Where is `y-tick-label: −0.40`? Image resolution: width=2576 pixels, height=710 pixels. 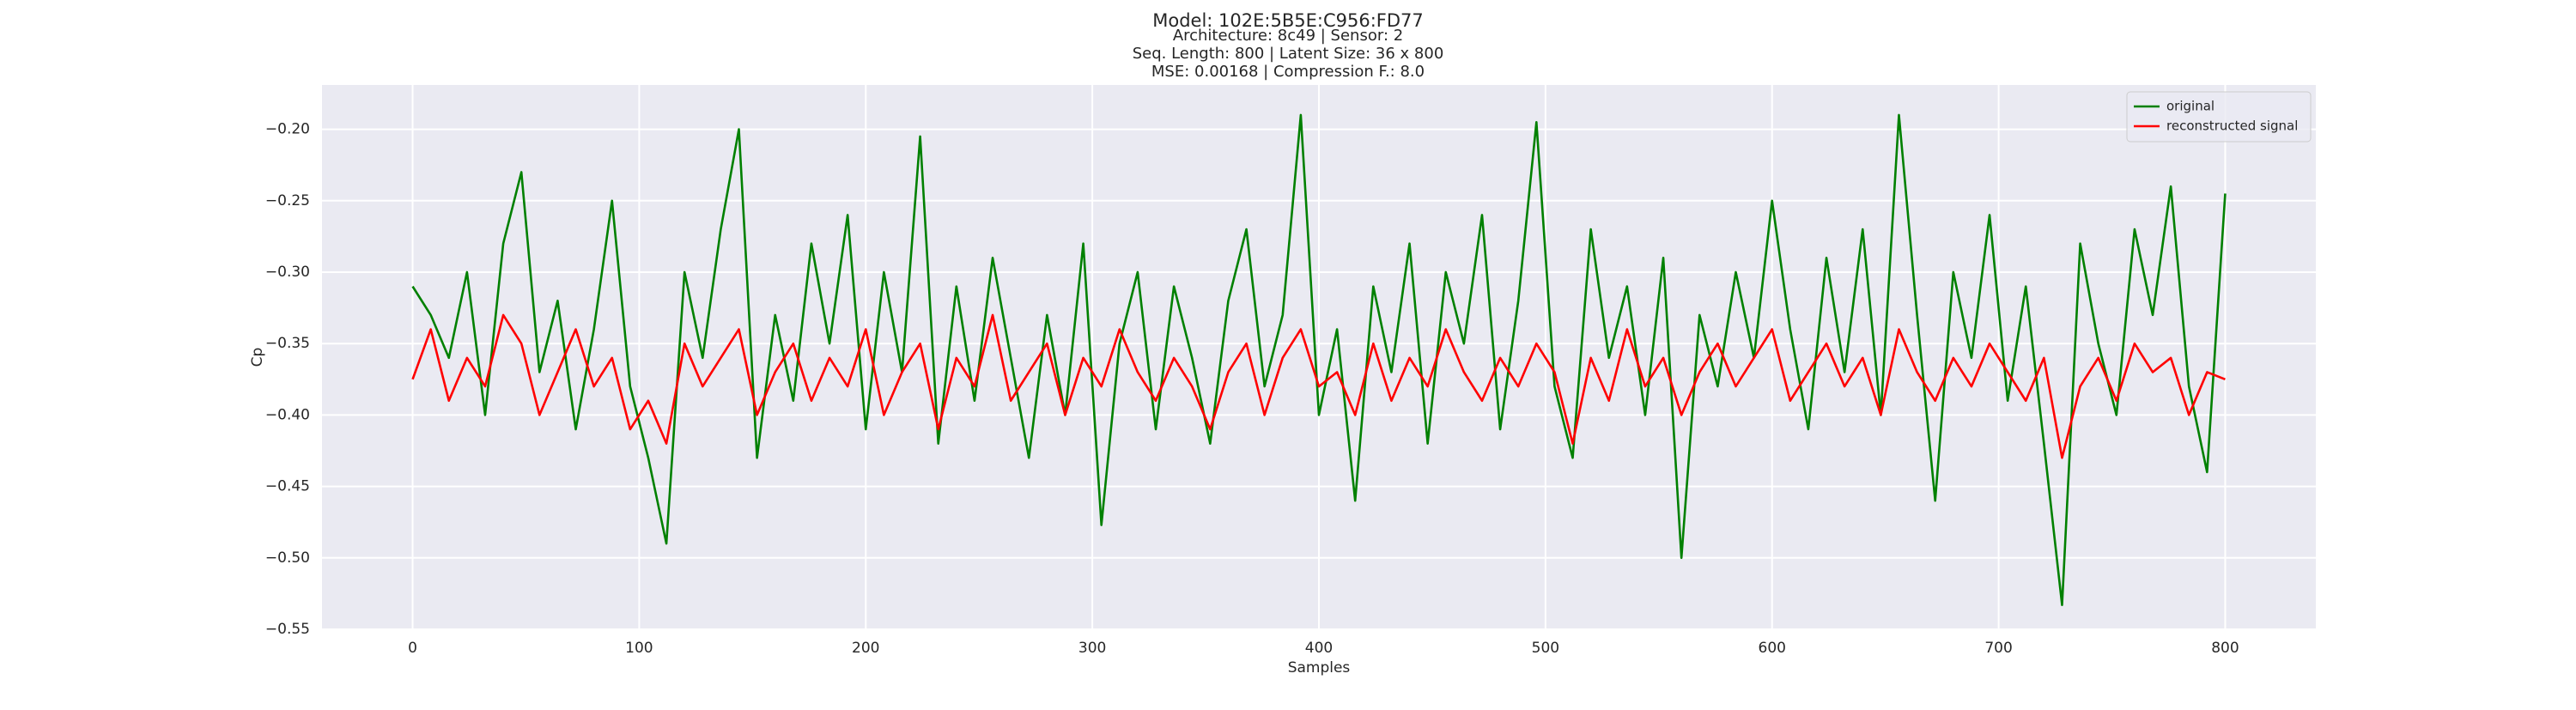
y-tick-label: −0.40 is located at coordinates (287, 414).